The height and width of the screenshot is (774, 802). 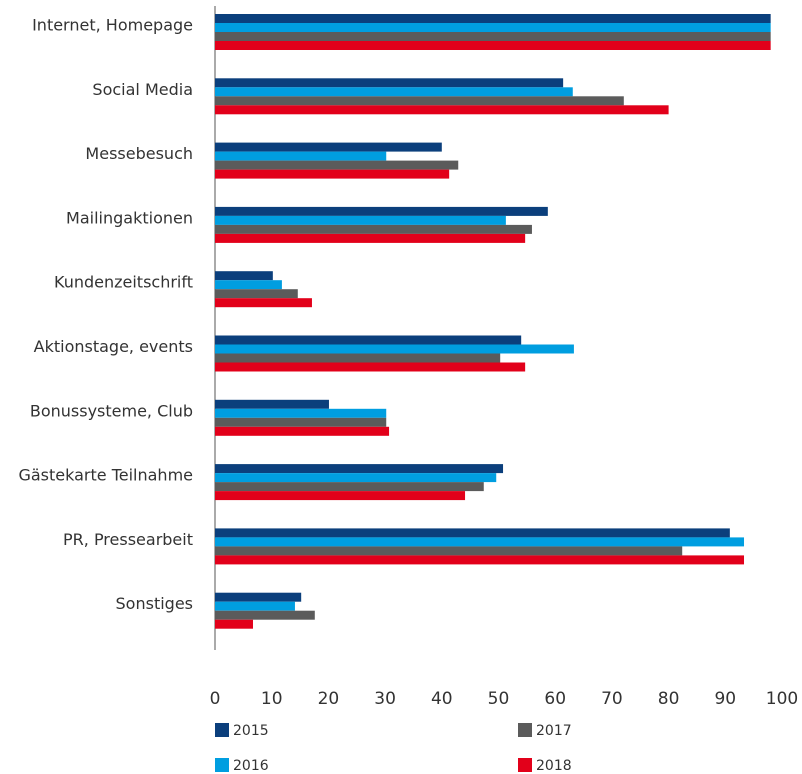 I want to click on y-tick-label: Sonstiges, so click(x=154, y=603).